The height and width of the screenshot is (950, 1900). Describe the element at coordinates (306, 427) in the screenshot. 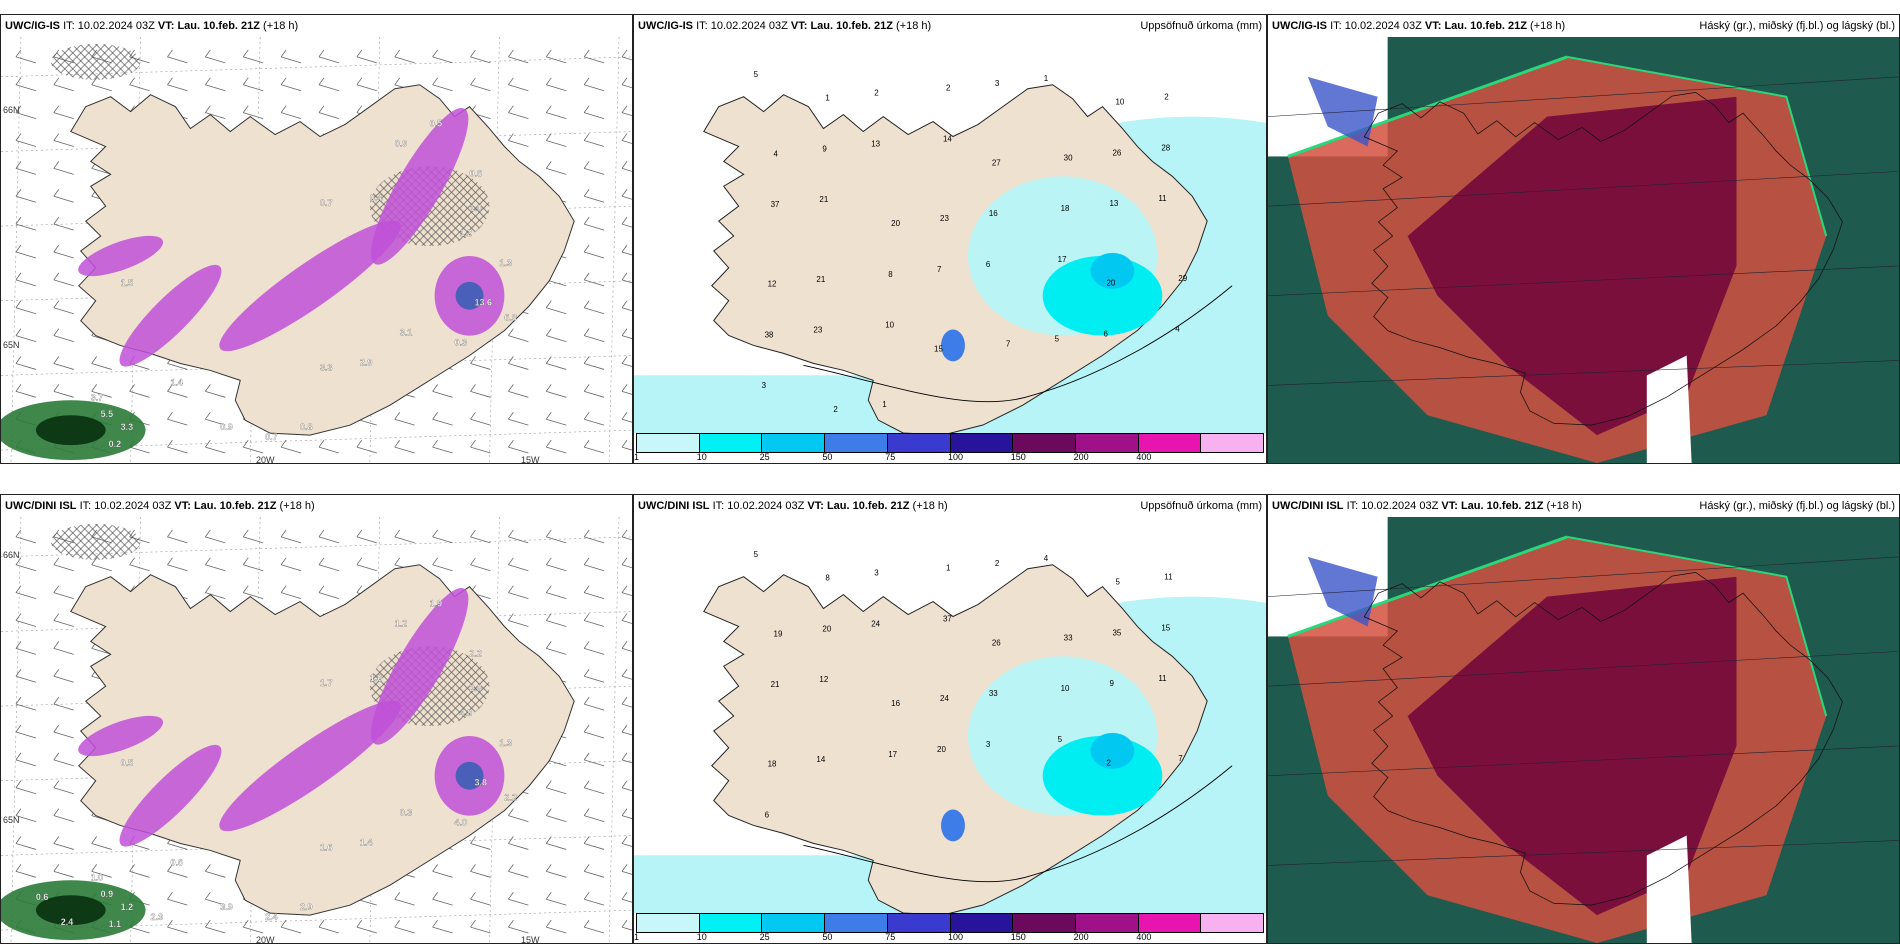

I see `precip-value-label: 0.8` at that location.